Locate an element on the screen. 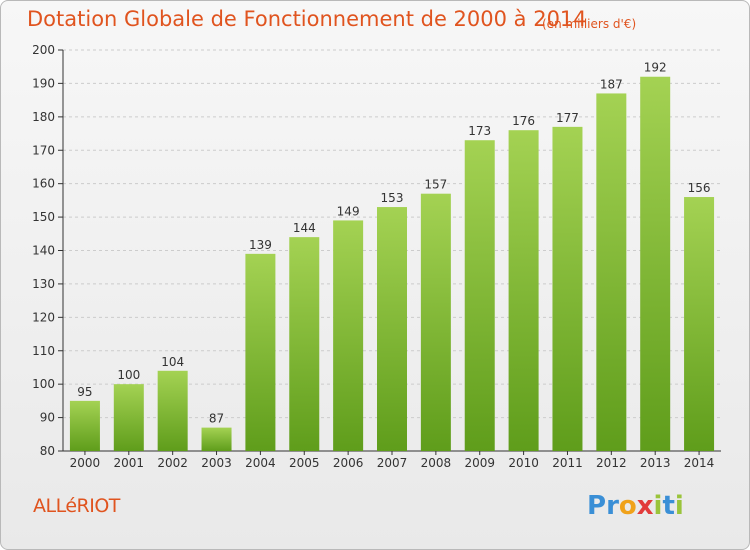  logo-letter: r is located at coordinates (612, 506).